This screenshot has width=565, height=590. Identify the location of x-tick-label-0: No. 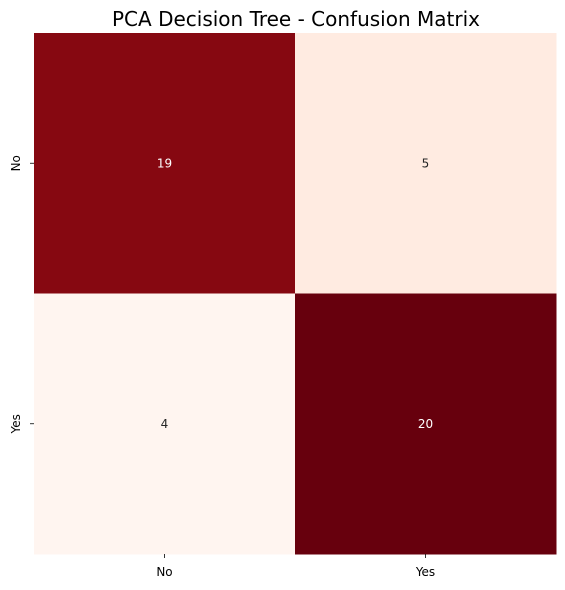
(164, 572).